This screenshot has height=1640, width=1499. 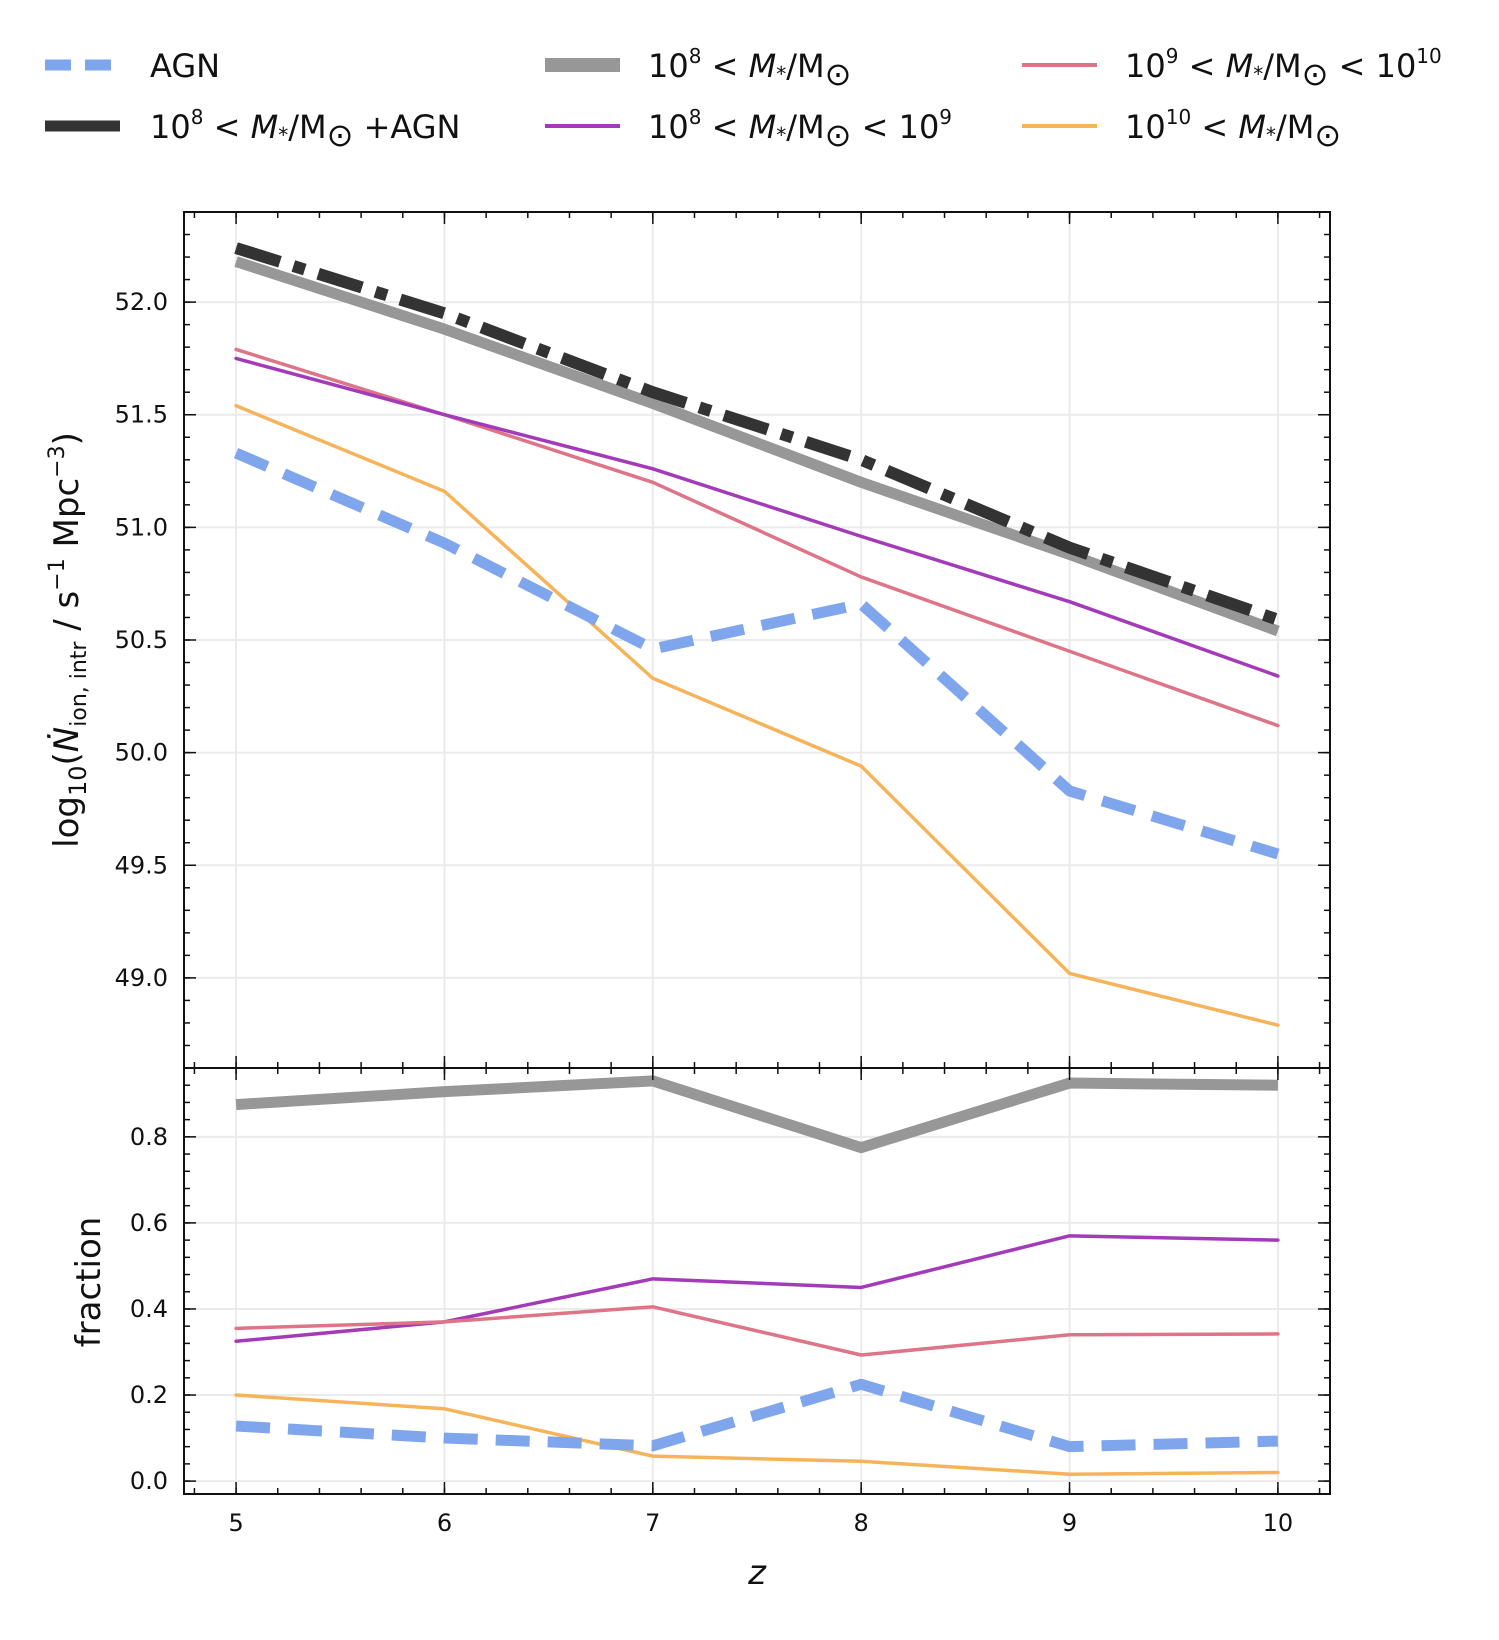 What do you see at coordinates (141, 527) in the screenshot?
I see `top-y-tick-label: 51.0` at bounding box center [141, 527].